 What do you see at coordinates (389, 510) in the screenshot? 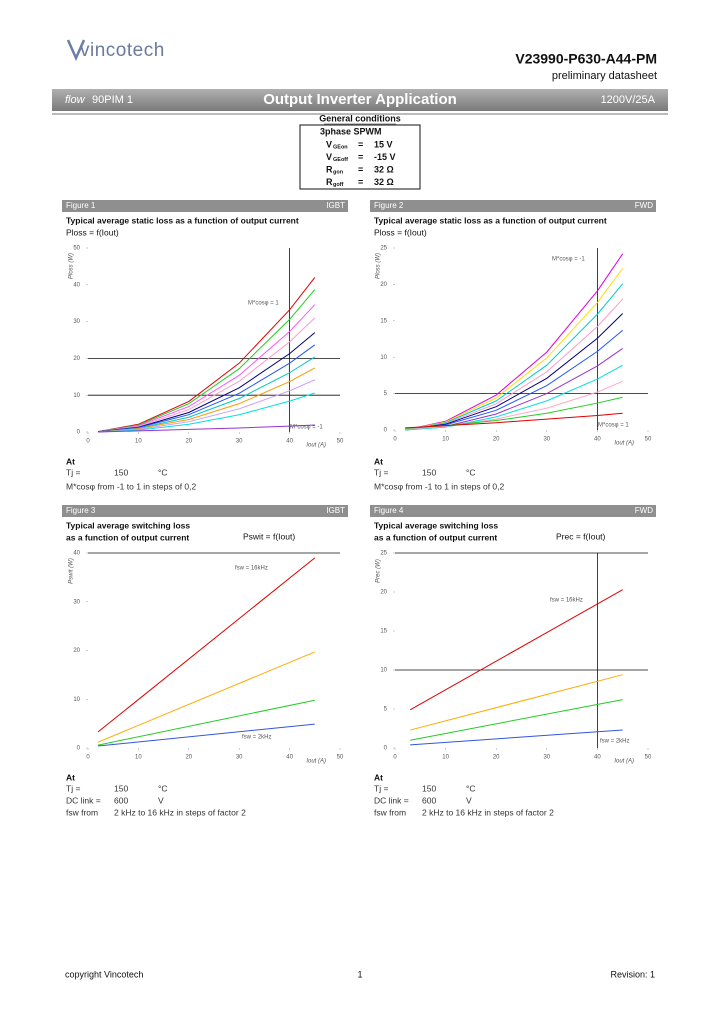
I see `figure-label: Figure 4` at bounding box center [389, 510].